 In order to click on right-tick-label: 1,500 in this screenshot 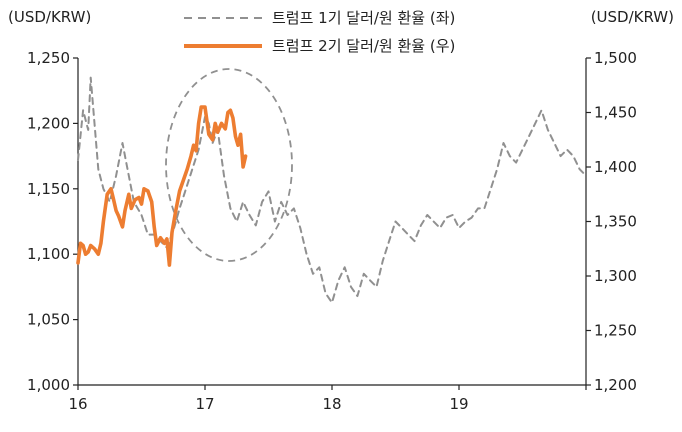, I will do `click(615, 58)`.